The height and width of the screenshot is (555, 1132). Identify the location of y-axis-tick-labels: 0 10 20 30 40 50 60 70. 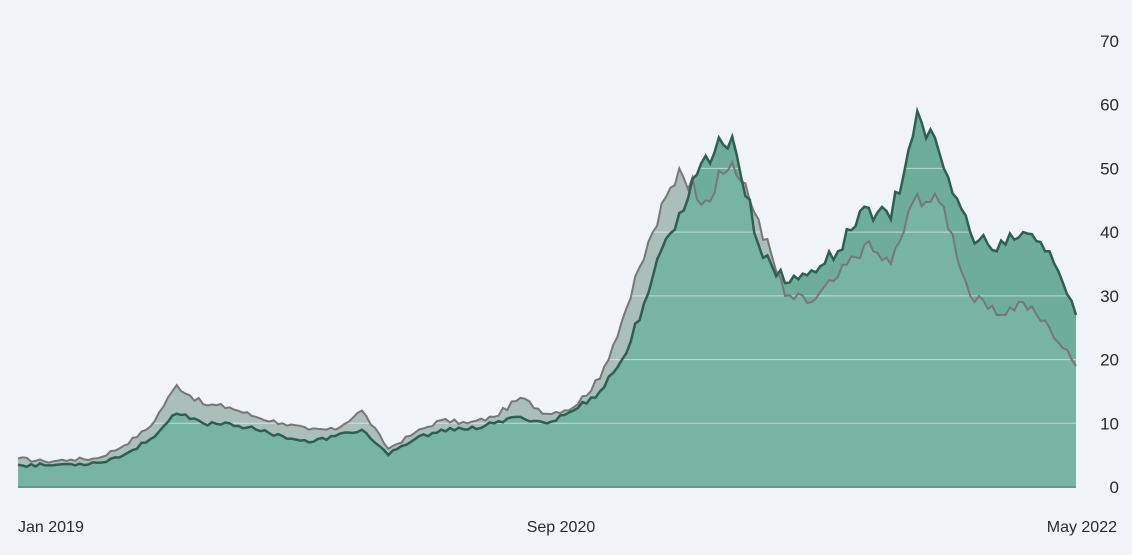
(1109, 264).